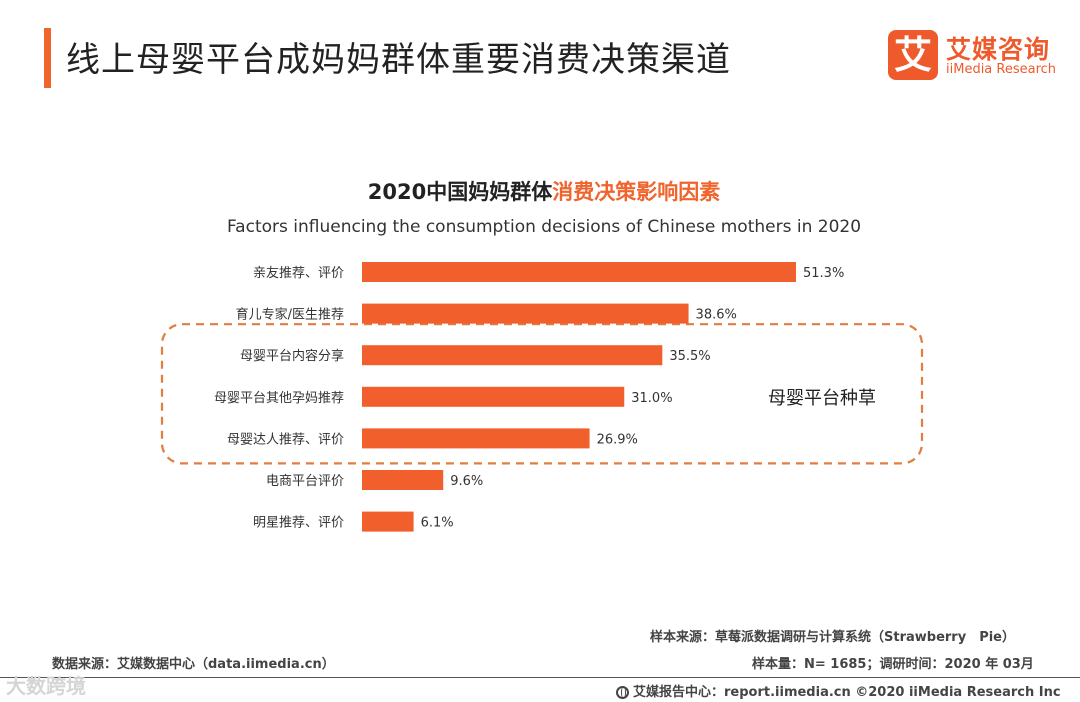 The image size is (1080, 702). Describe the element at coordinates (285, 439) in the screenshot. I see `category-label: 母婴达人推荐、评价` at that location.